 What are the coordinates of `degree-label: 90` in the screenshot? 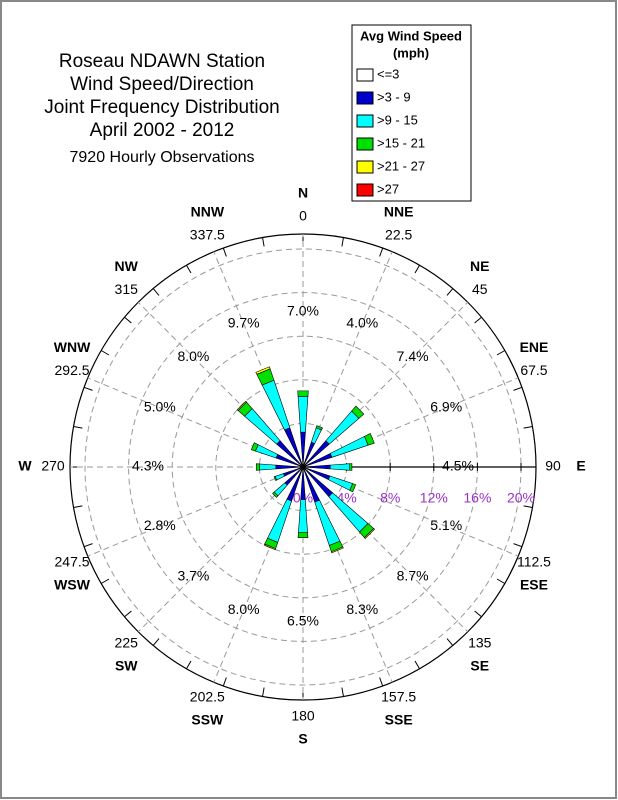 It's located at (553, 466).